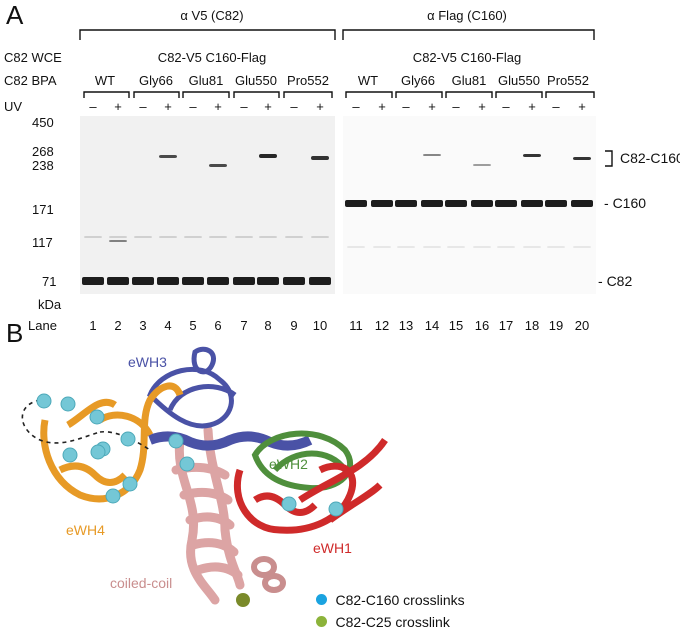  Describe the element at coordinates (469, 94) in the screenshot. I see `bracket-glu81-r` at that location.